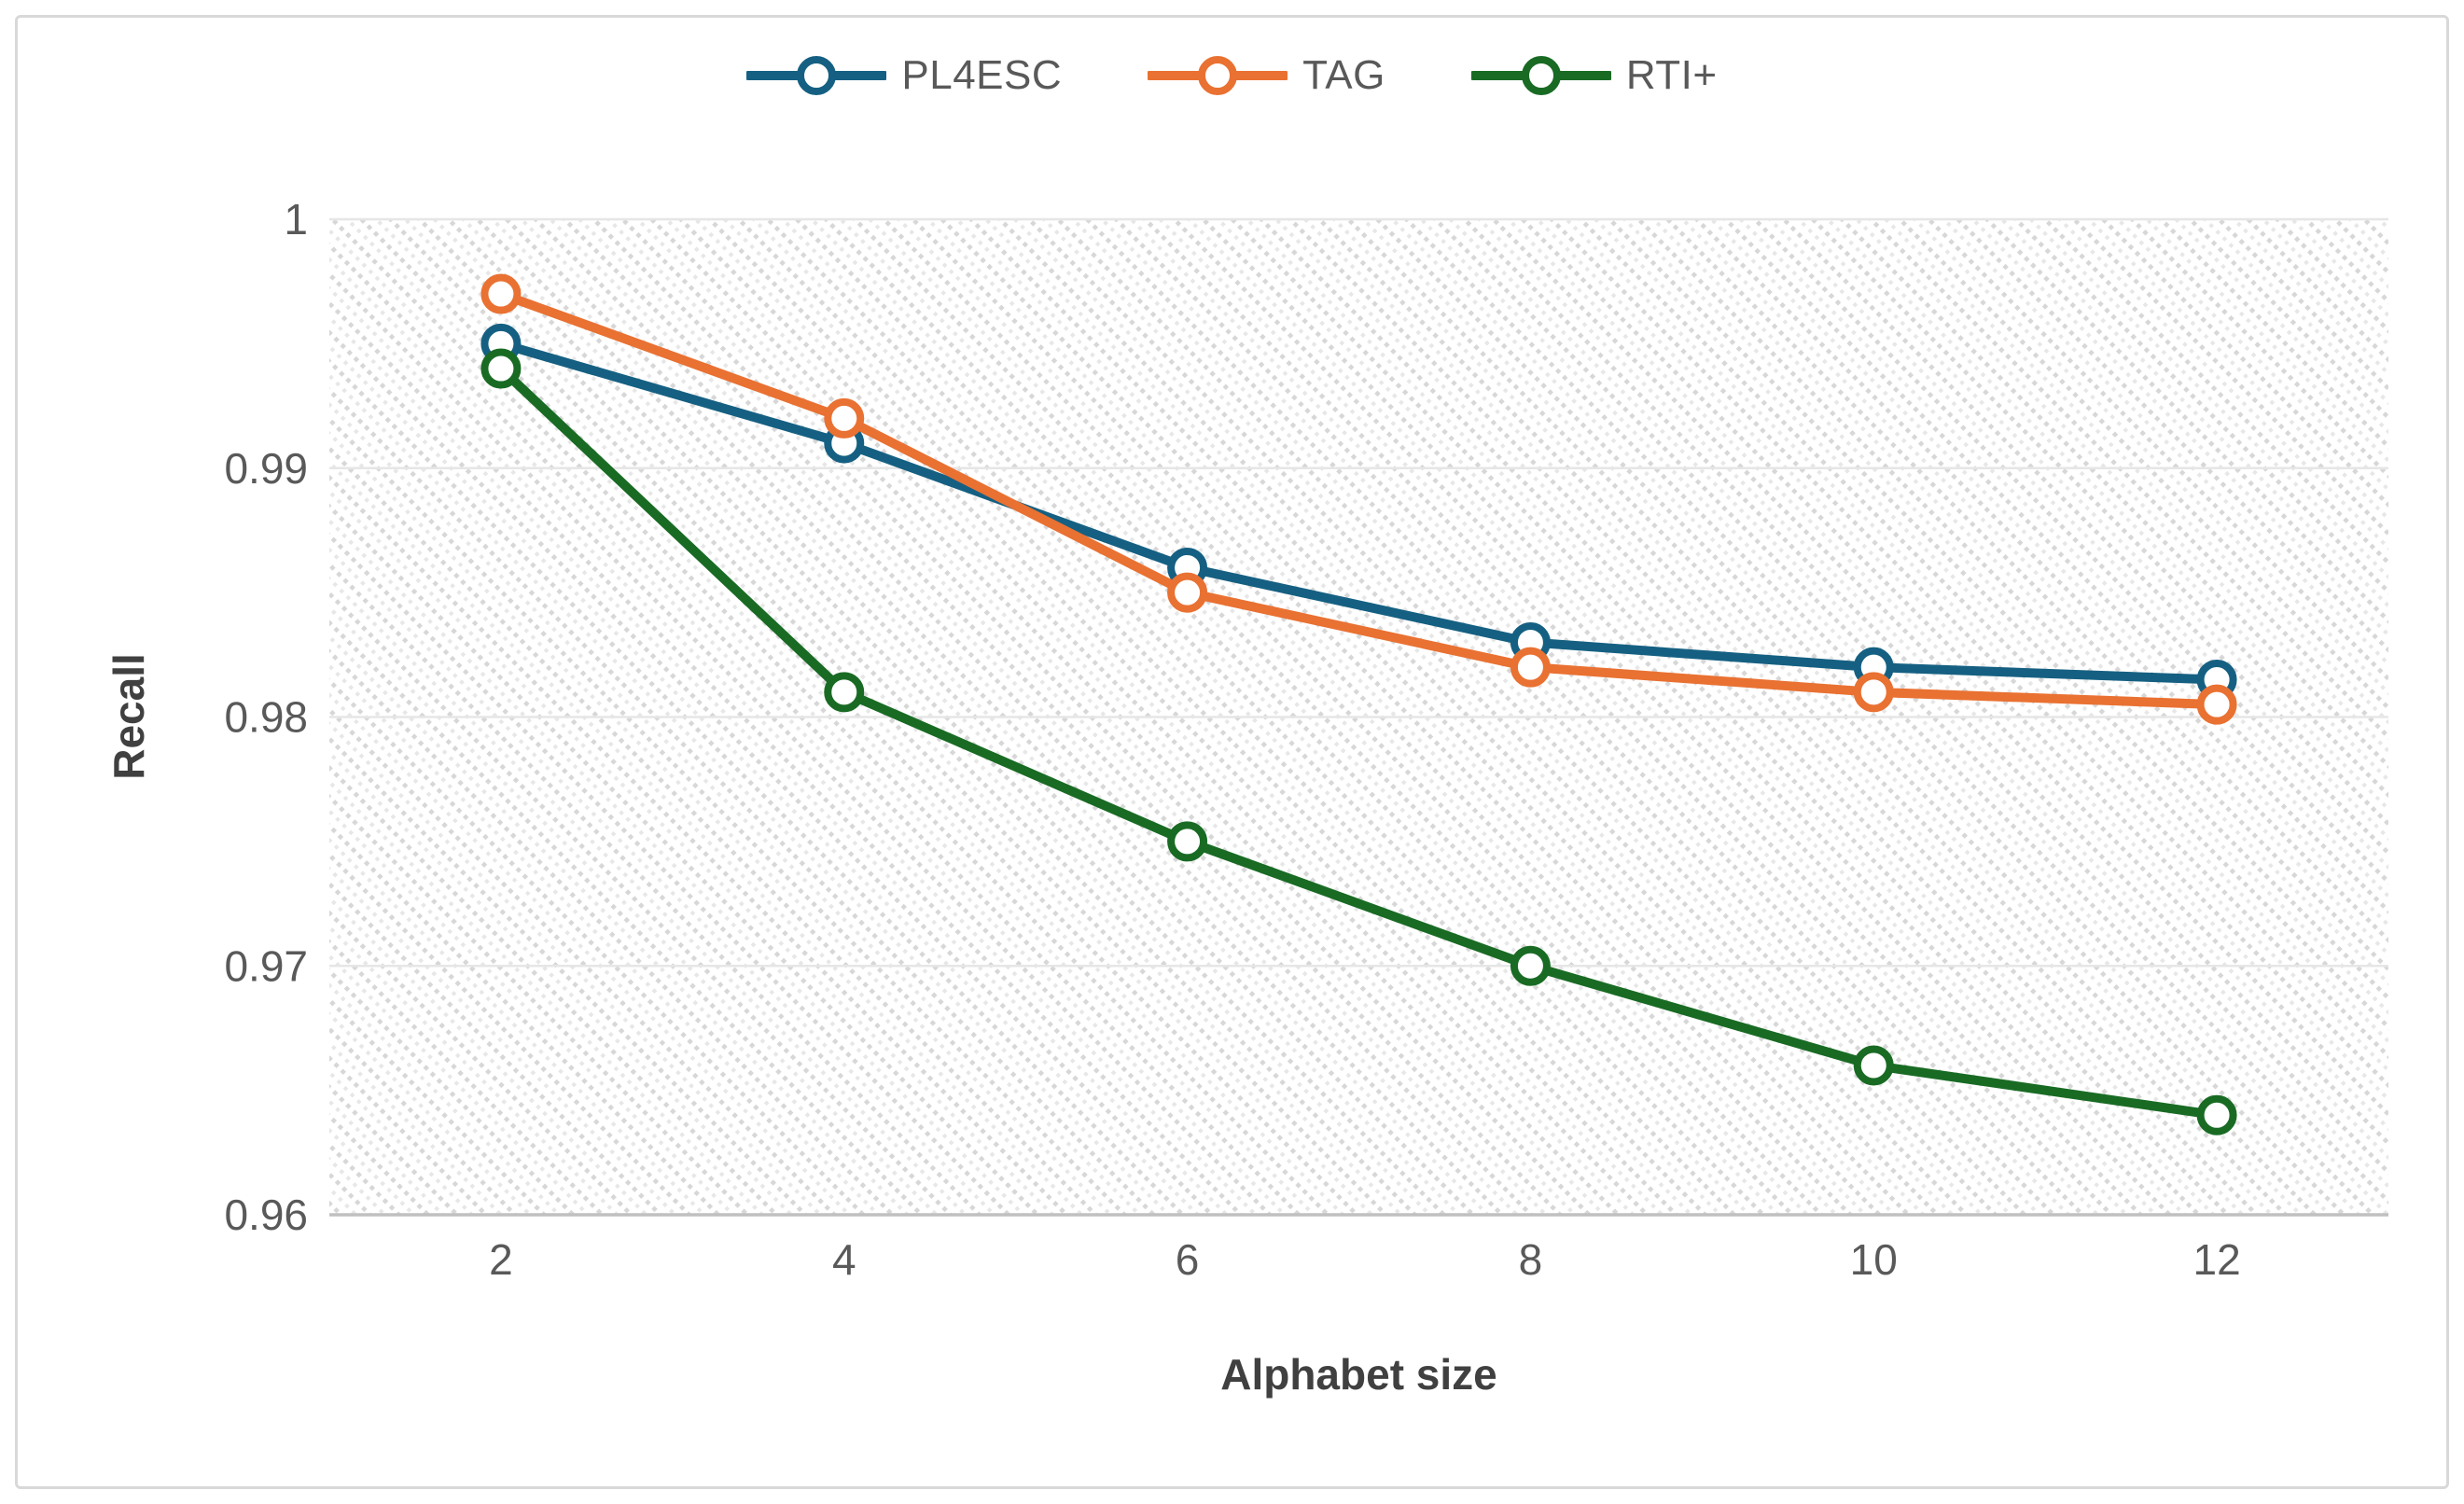  I want to click on x-tick-label: 2, so click(501, 1259).